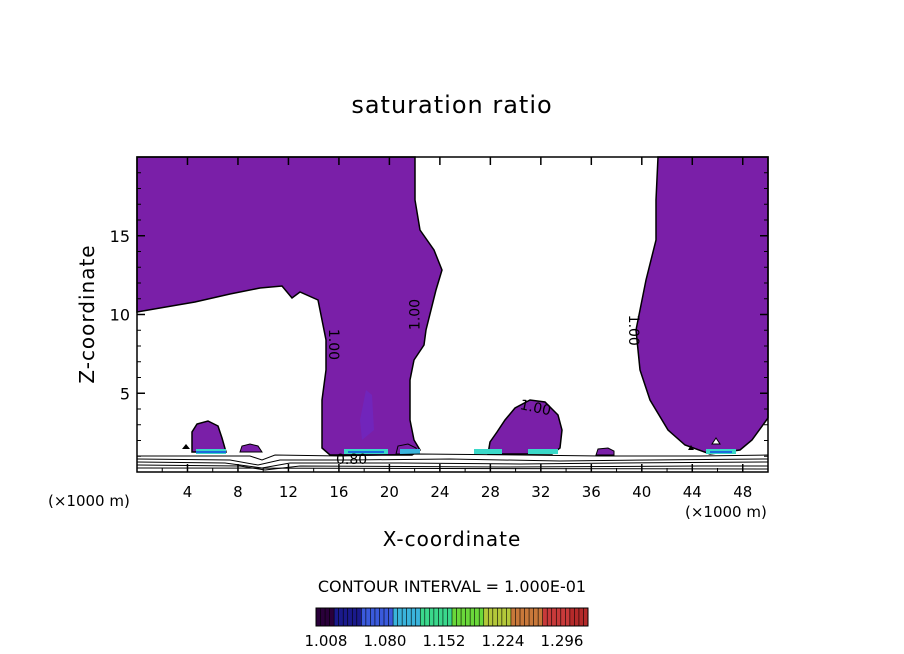 The width and height of the screenshot is (904, 654). What do you see at coordinates (288, 492) in the screenshot?
I see `x-tick-label: 12` at bounding box center [288, 492].